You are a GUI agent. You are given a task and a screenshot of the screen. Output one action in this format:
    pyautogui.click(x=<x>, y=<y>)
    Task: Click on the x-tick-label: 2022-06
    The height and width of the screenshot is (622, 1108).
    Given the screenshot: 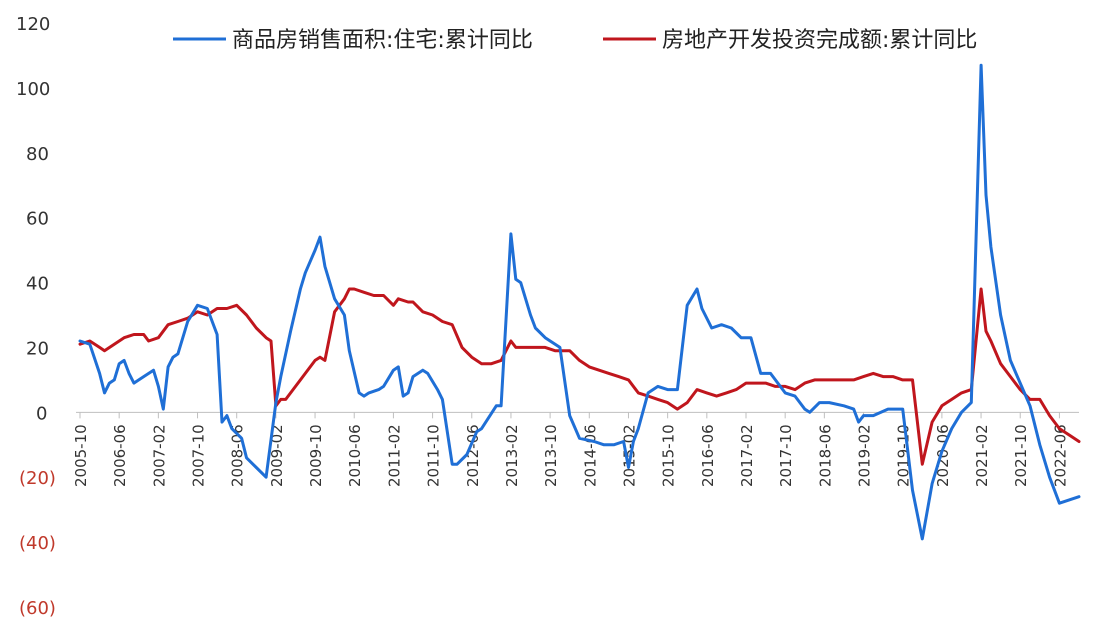 What is the action you would take?
    pyautogui.click(x=1060, y=455)
    